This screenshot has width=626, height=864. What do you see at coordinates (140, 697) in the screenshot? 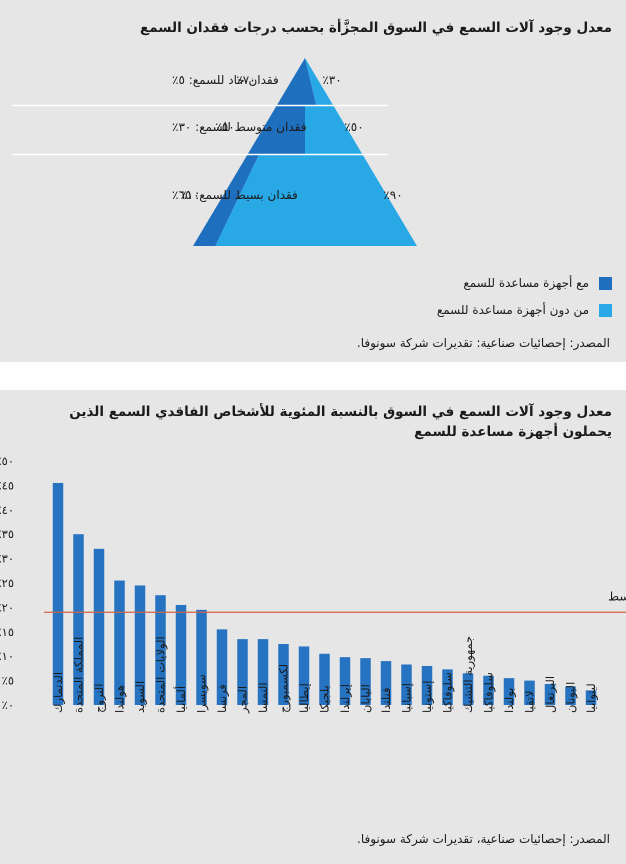
I see `x-tick-label: السويد` at bounding box center [140, 697].